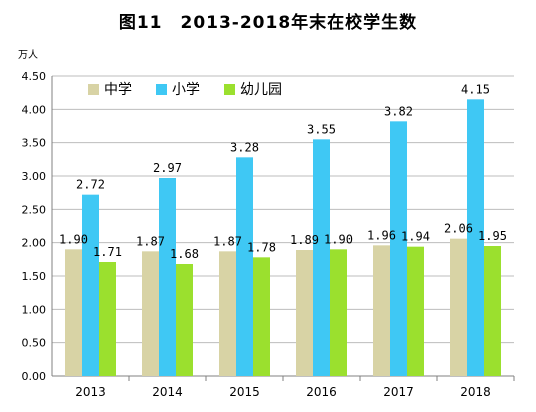 This screenshot has height=412, width=536. I want to click on data-label: 2.72, so click(90, 185).